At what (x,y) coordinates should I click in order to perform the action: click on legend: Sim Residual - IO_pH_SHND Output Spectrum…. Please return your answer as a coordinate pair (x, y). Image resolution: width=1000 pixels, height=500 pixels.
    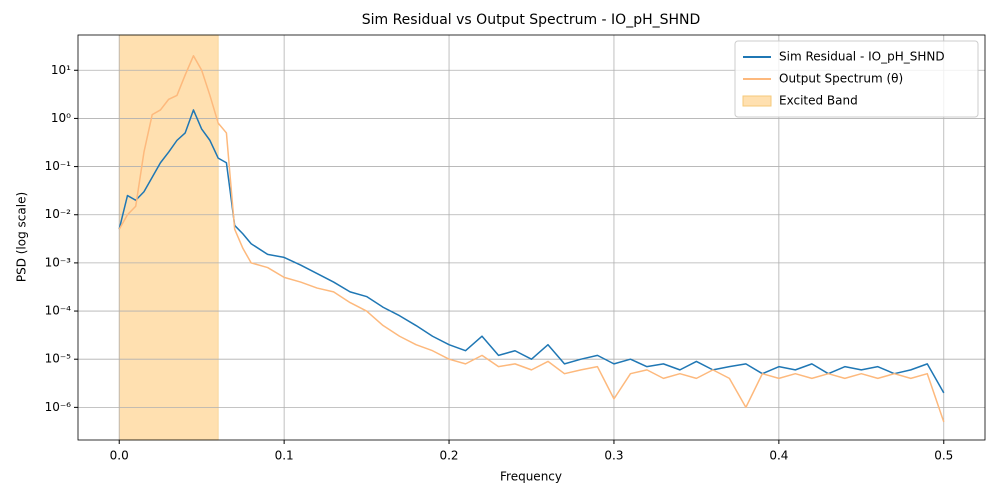
    Looking at the image, I should click on (856, 79).